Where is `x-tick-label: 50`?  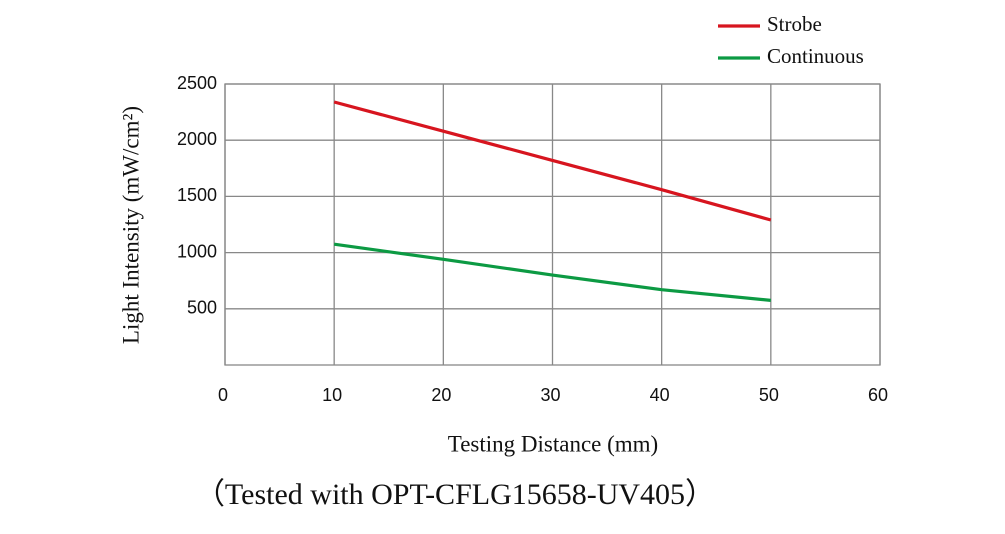
x-tick-label: 50 is located at coordinates (769, 395).